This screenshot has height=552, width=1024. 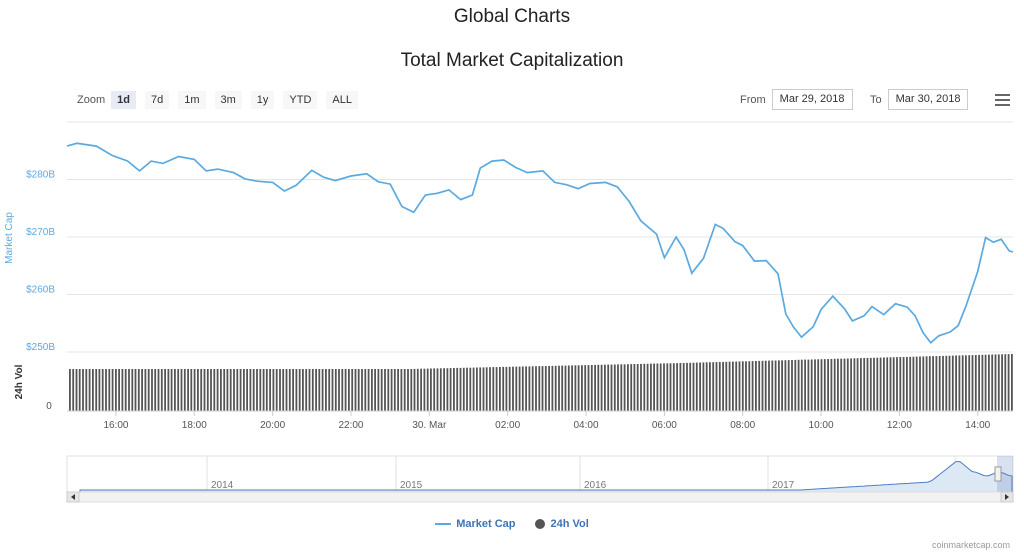 I want to click on navigator-handle, so click(x=998, y=474).